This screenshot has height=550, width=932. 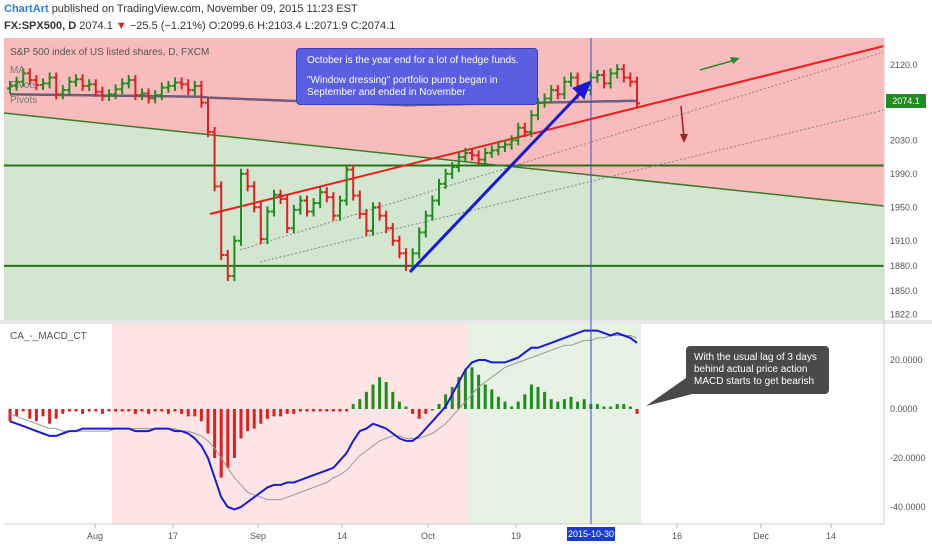 What do you see at coordinates (466, 322) in the screenshot?
I see `pane-divider` at bounding box center [466, 322].